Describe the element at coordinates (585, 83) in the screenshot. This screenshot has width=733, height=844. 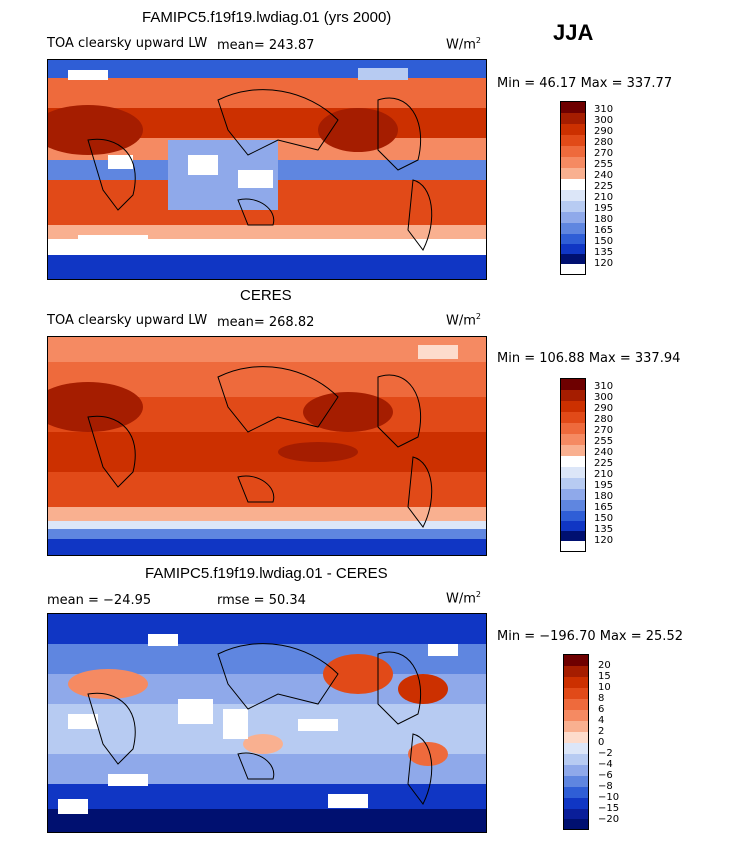
I see `panel1-minmax: Min = 46.17 Max = 337.77` at that location.